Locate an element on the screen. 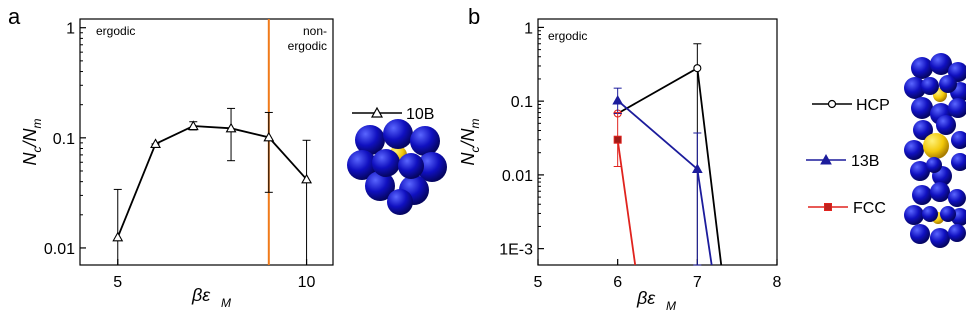 The image size is (966, 323). series-line-FCC is located at coordinates (626, 202).